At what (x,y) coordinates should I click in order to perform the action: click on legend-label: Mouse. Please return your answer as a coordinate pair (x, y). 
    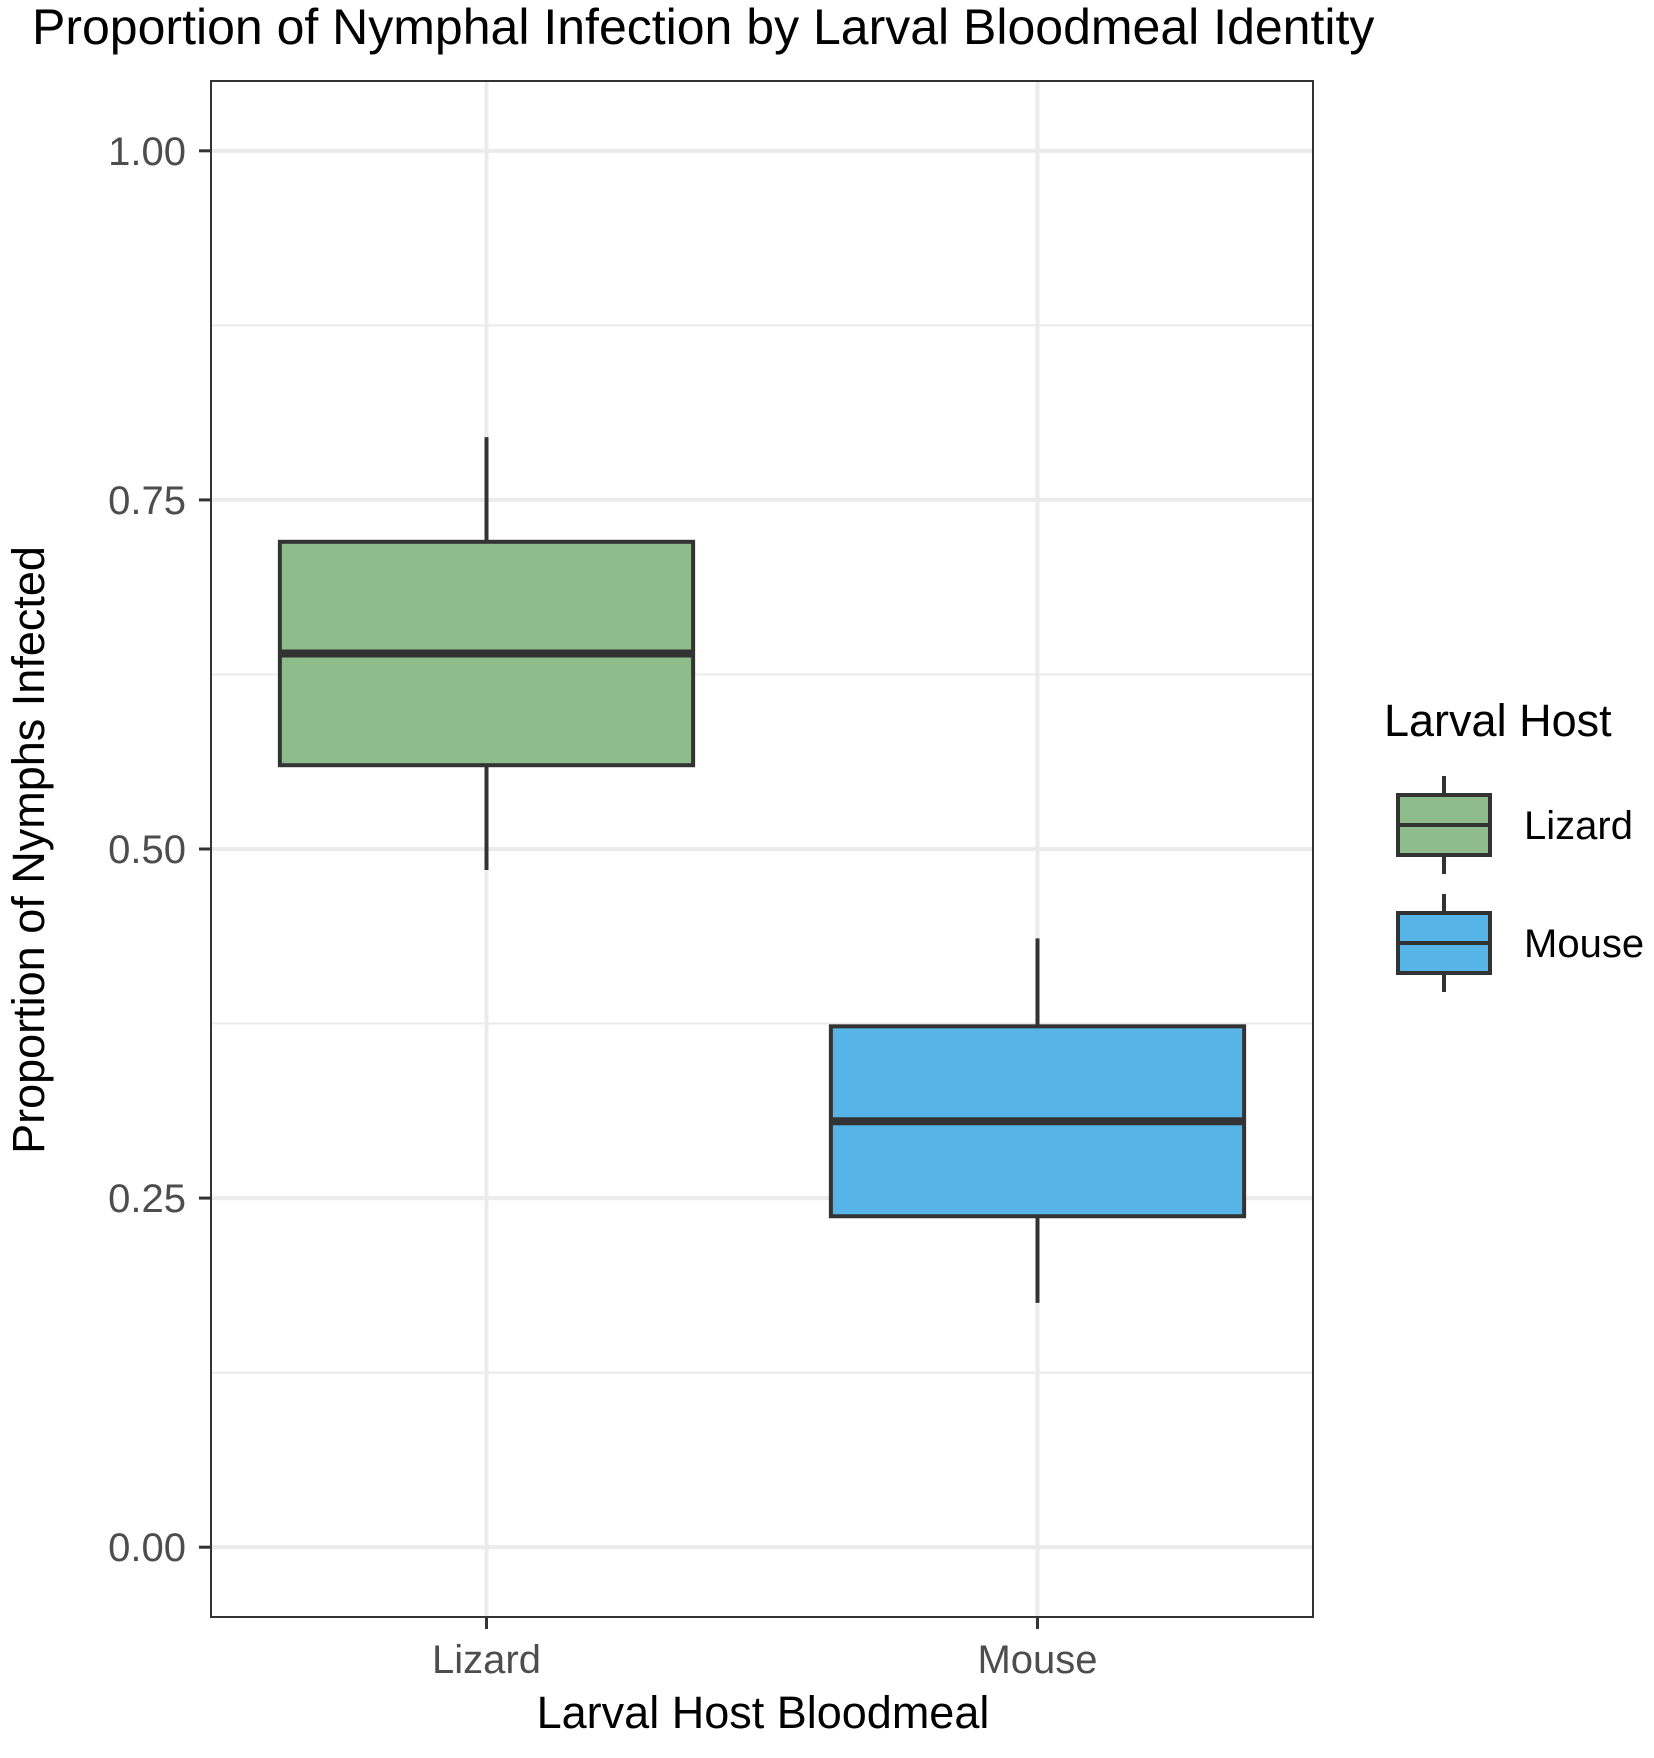
    Looking at the image, I should click on (1584, 944).